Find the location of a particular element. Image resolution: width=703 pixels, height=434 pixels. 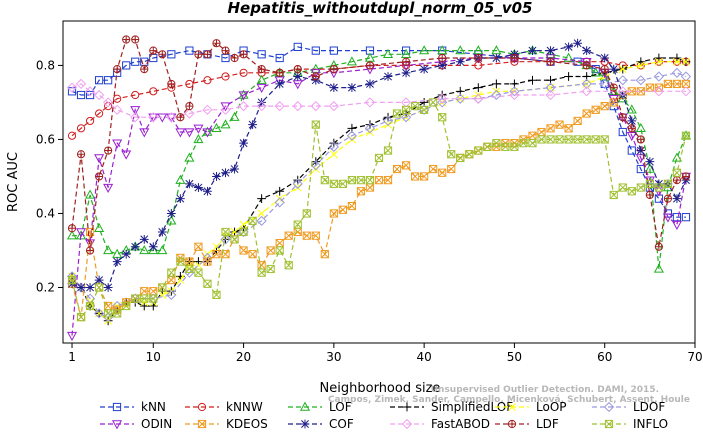

legend-label: LDOF is located at coordinates (649, 407).